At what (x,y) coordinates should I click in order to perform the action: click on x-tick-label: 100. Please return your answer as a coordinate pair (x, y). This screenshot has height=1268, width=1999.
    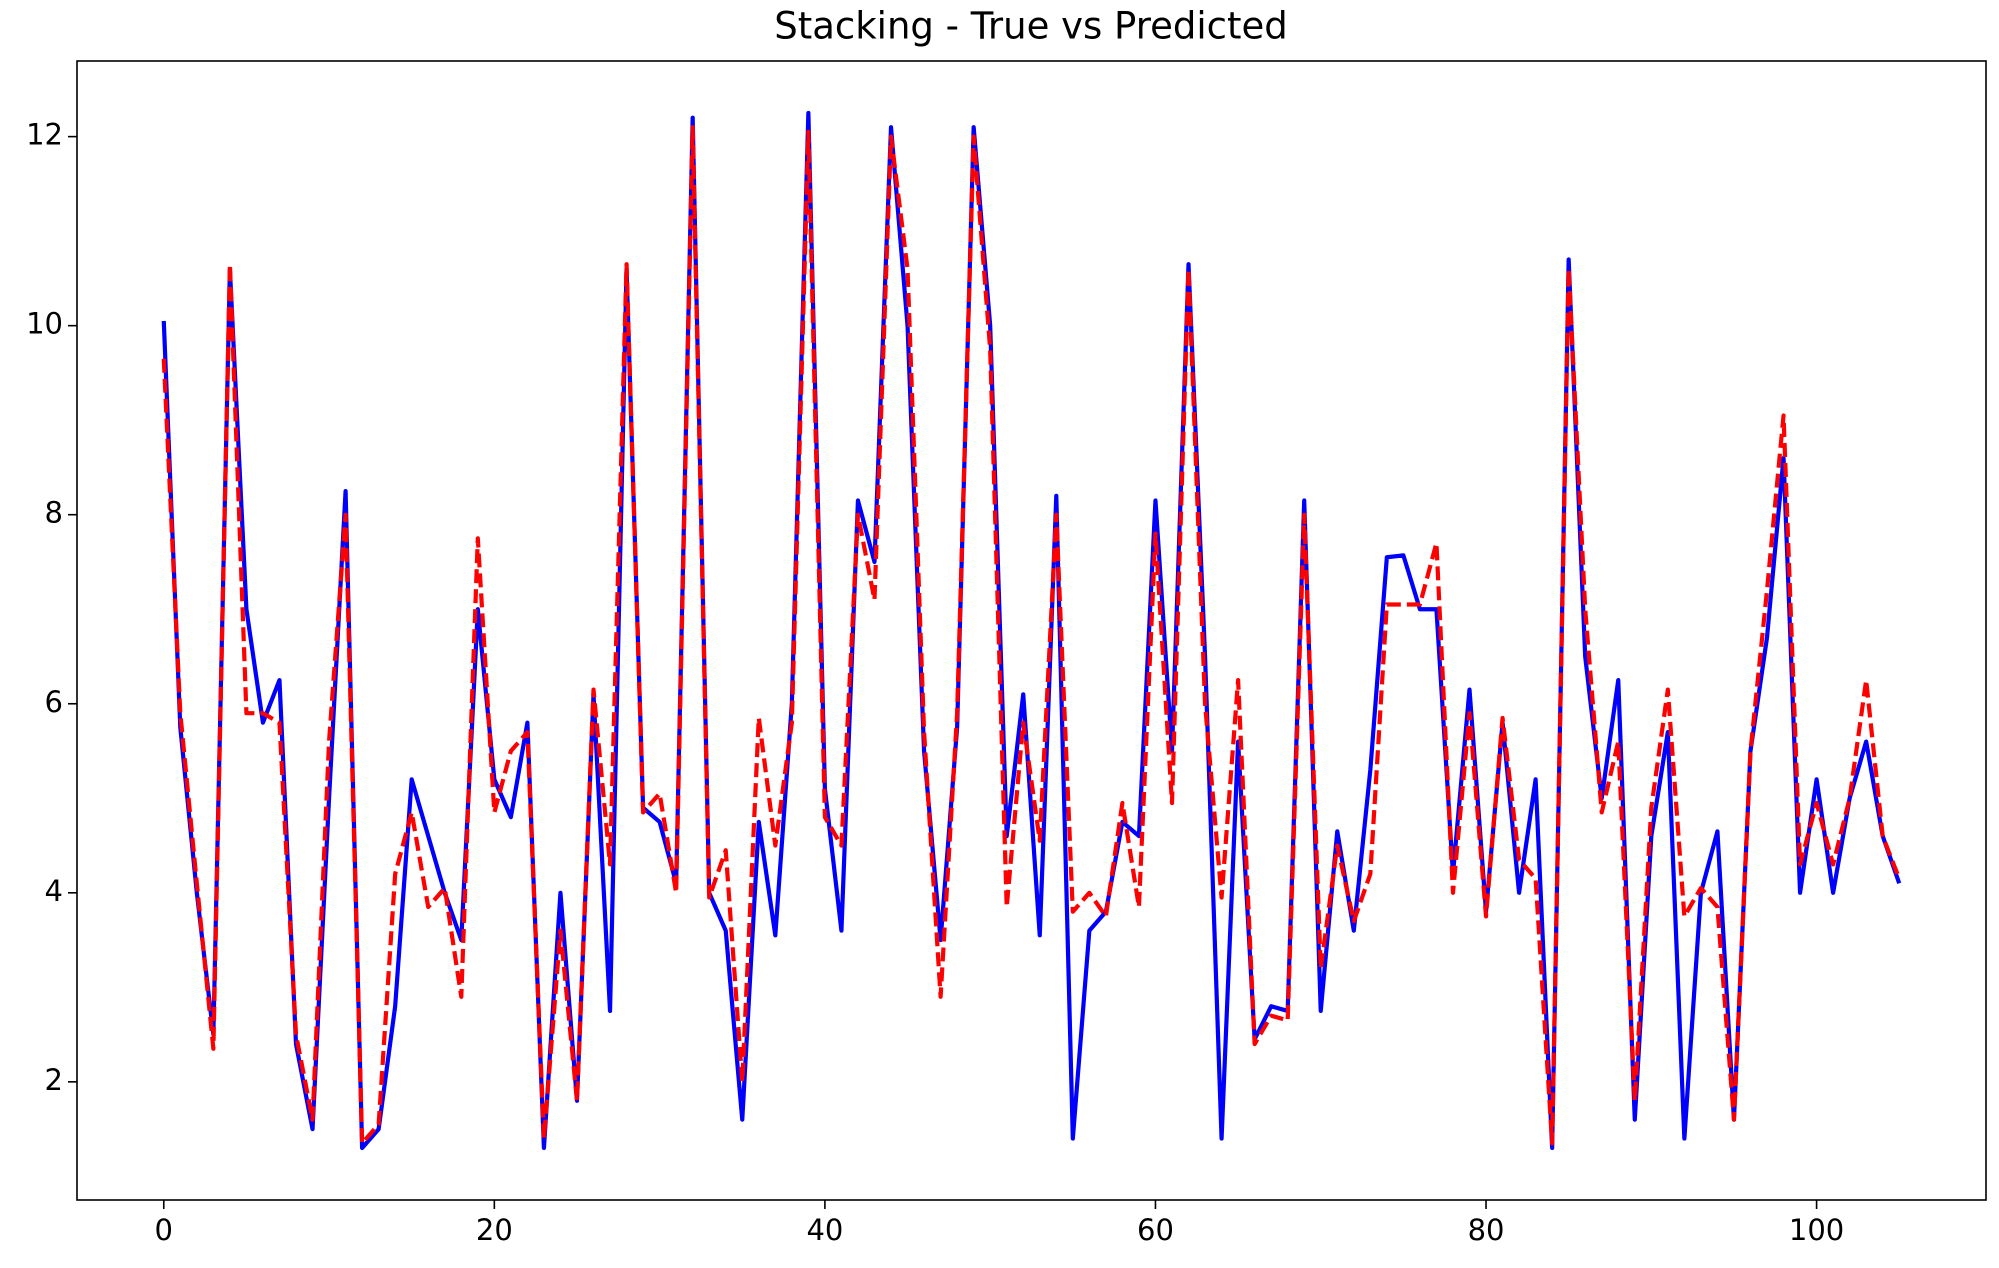
    Looking at the image, I should click on (1816, 1230).